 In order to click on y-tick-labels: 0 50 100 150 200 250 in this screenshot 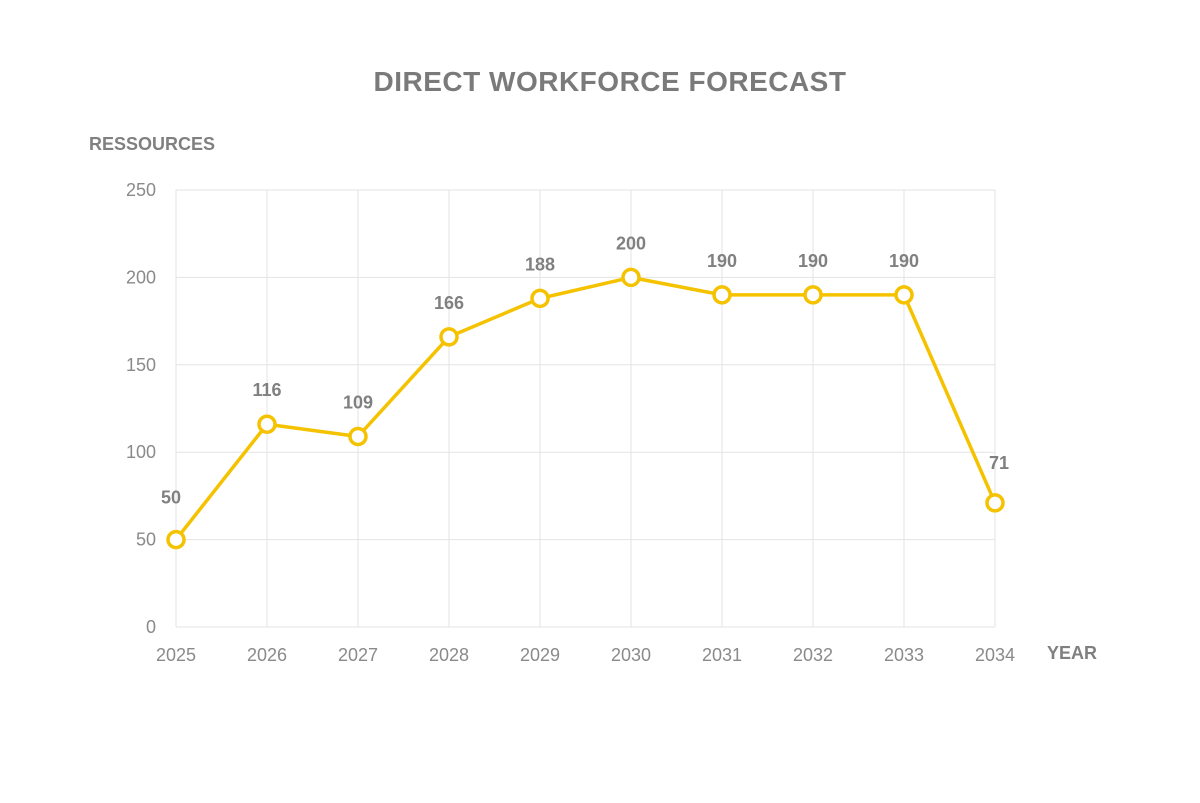, I will do `click(141, 408)`.